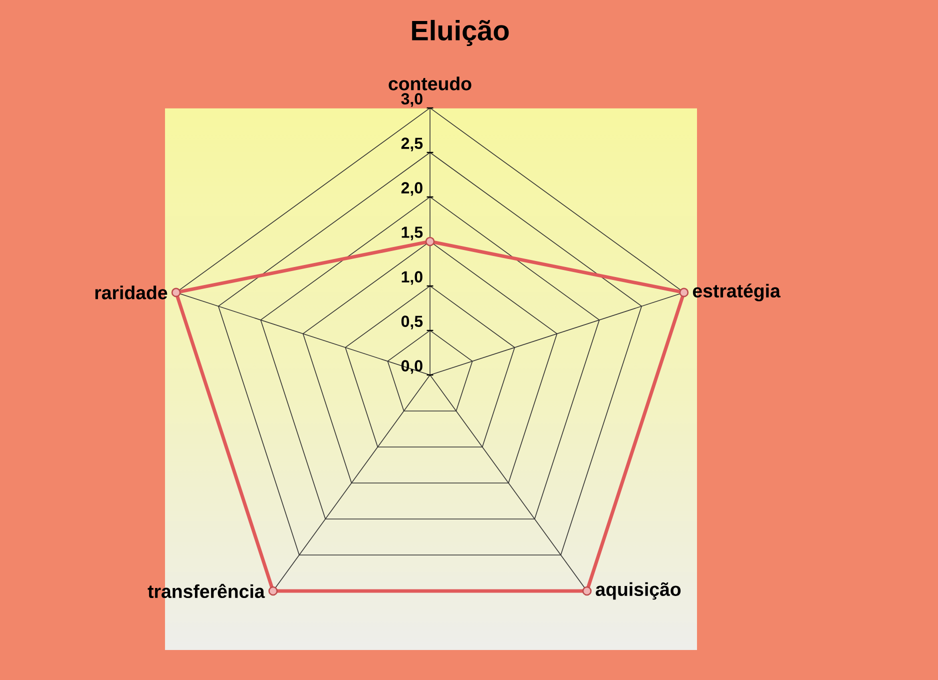 The height and width of the screenshot is (680, 938). I want to click on spoke-label: conteudo, so click(430, 83).